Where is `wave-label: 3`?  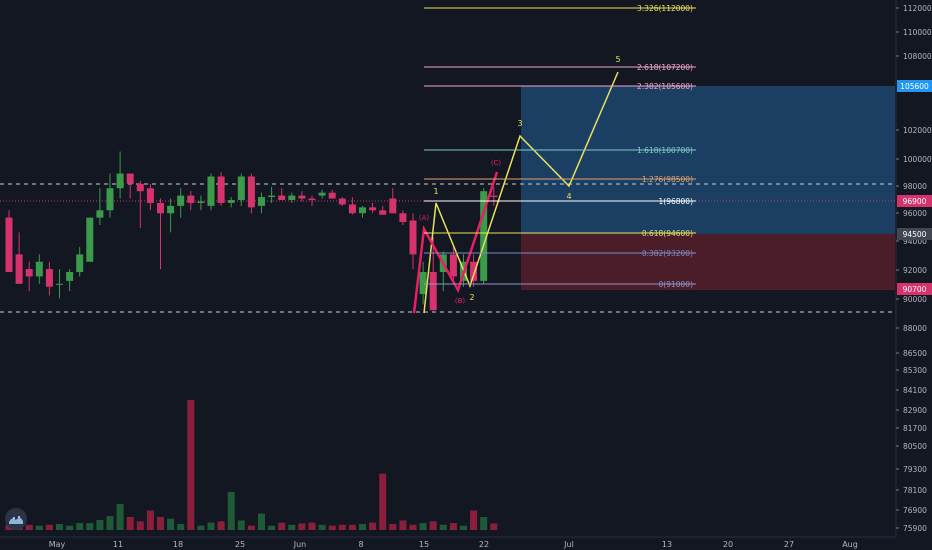
wave-label: 3 is located at coordinates (519, 123).